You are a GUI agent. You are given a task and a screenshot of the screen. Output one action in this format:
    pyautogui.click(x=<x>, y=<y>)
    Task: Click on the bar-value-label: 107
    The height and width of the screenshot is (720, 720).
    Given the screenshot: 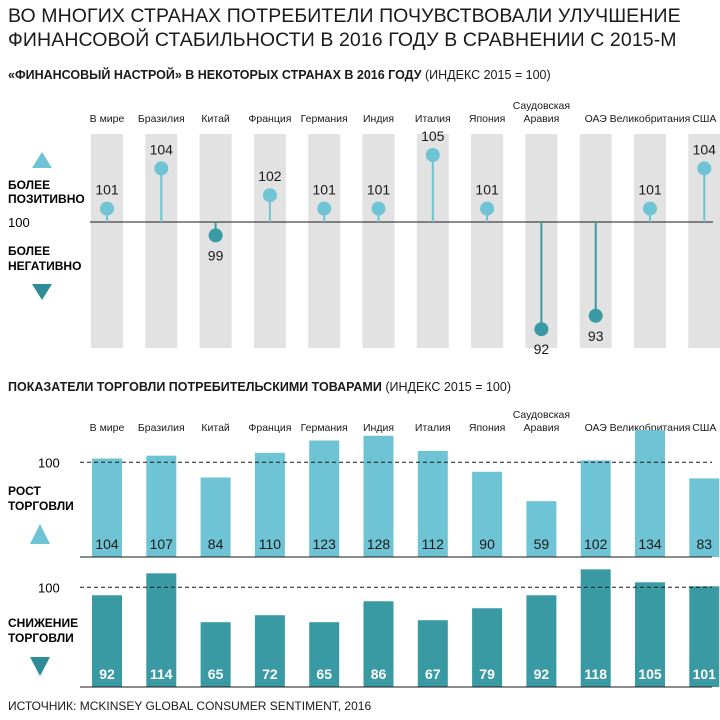 What is the action you would take?
    pyautogui.click(x=162, y=544)
    